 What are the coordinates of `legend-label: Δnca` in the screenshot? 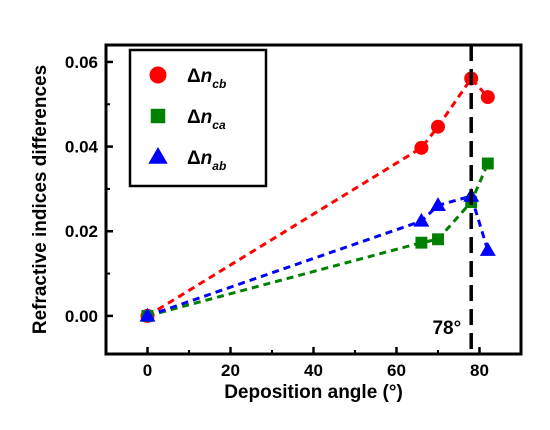 It's located at (206, 119).